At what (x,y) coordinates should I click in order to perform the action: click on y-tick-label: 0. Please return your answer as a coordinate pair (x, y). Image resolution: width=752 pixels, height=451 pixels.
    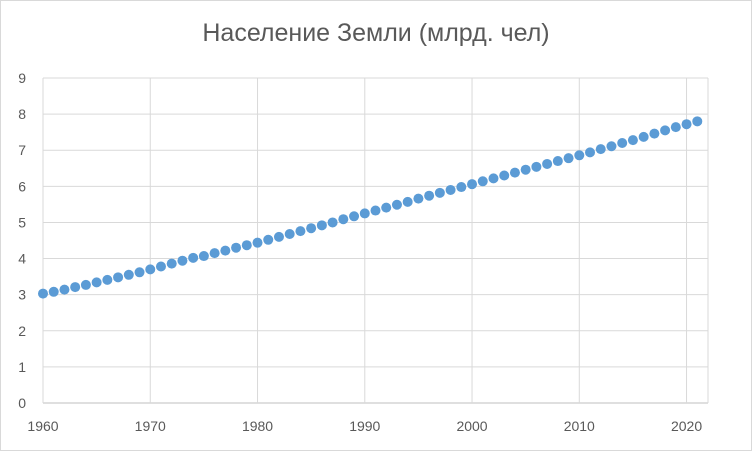
    Looking at the image, I should click on (22, 403).